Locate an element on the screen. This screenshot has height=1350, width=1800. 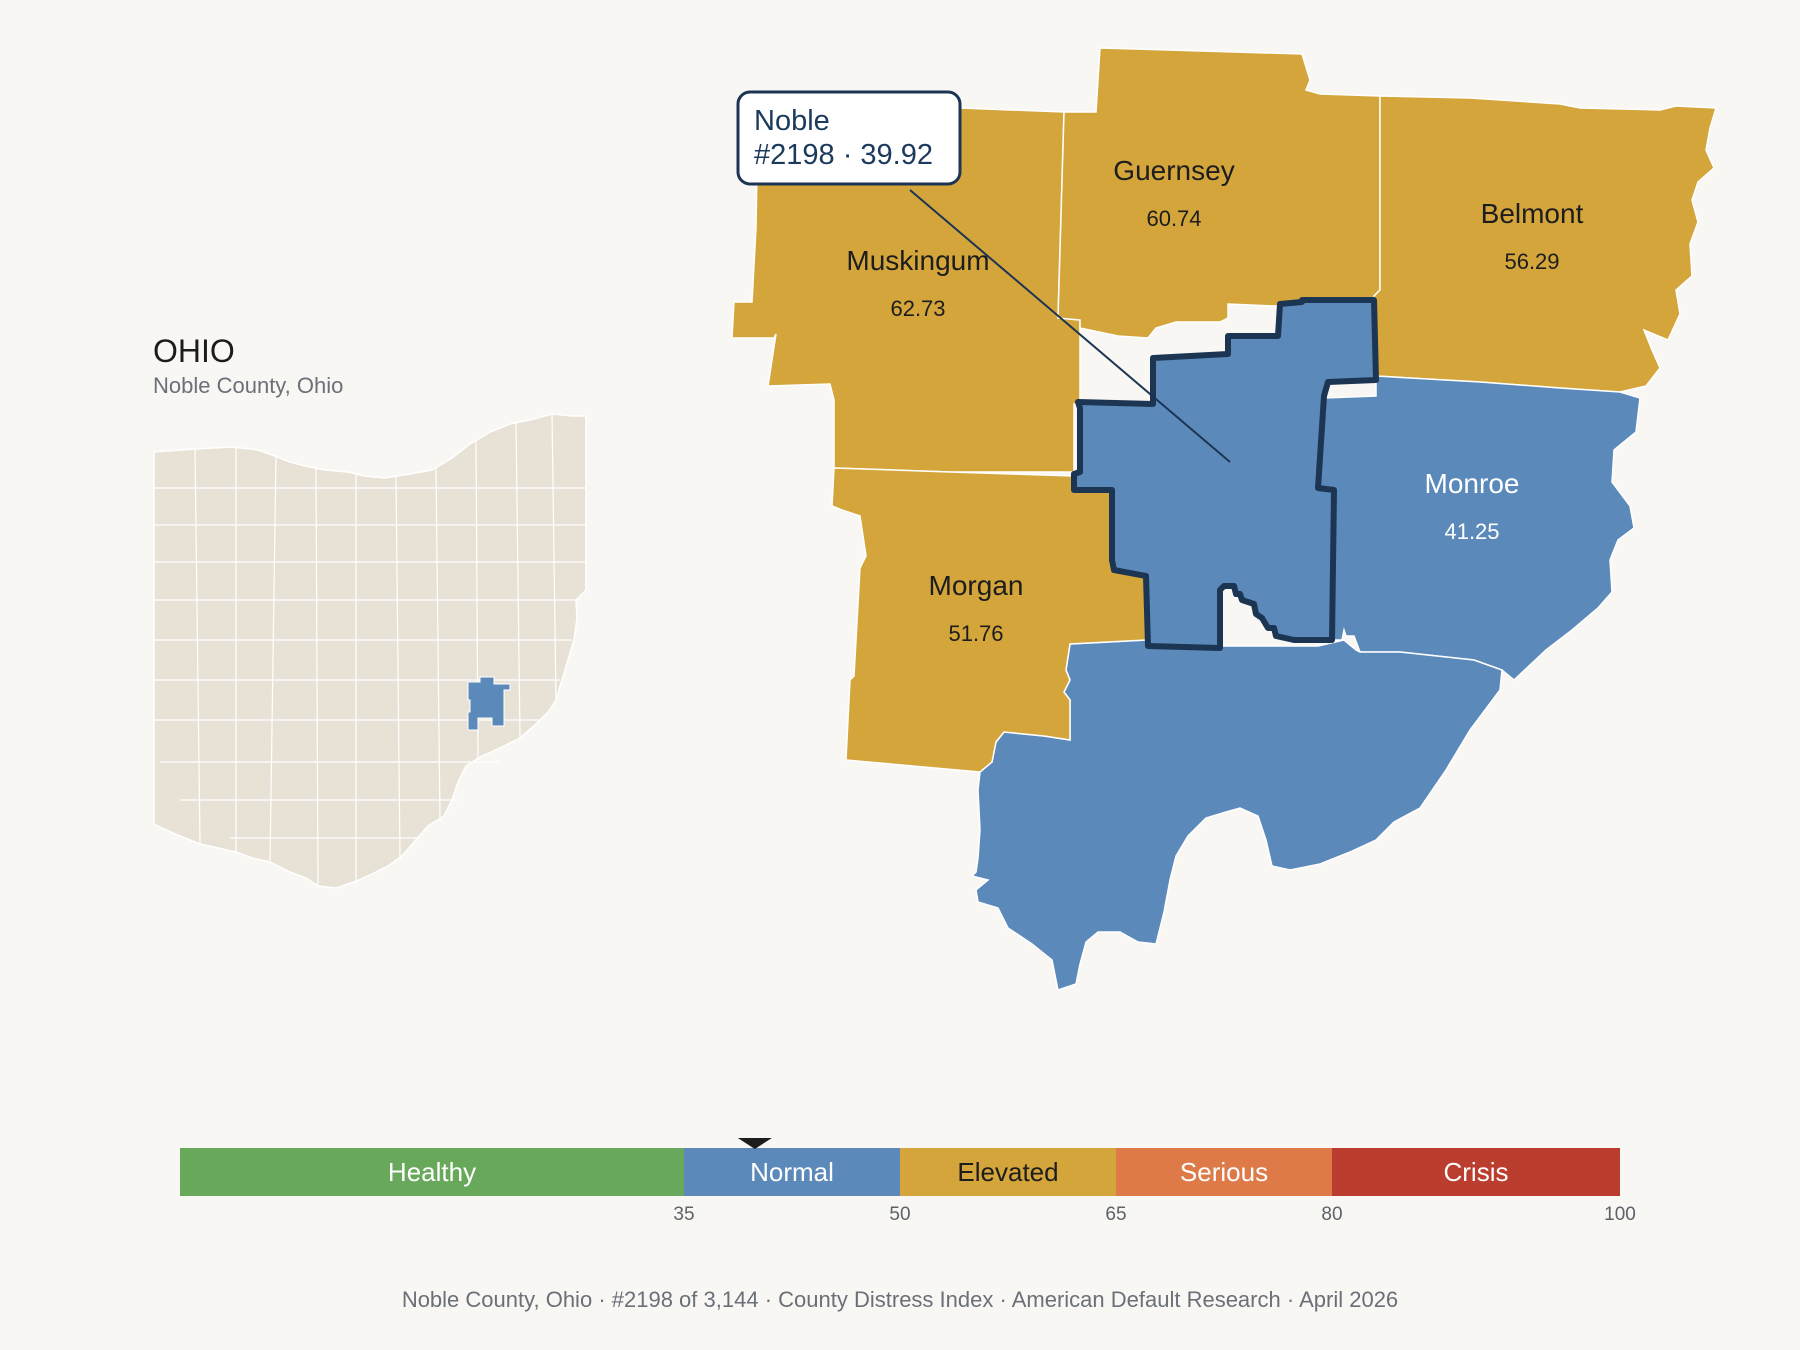
footer-source: American Default Research is located at coordinates (1146, 1299).